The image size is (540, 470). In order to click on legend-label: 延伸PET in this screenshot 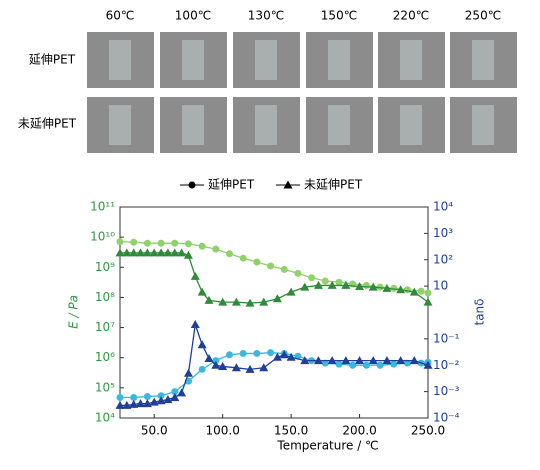, I will do `click(231, 185)`.